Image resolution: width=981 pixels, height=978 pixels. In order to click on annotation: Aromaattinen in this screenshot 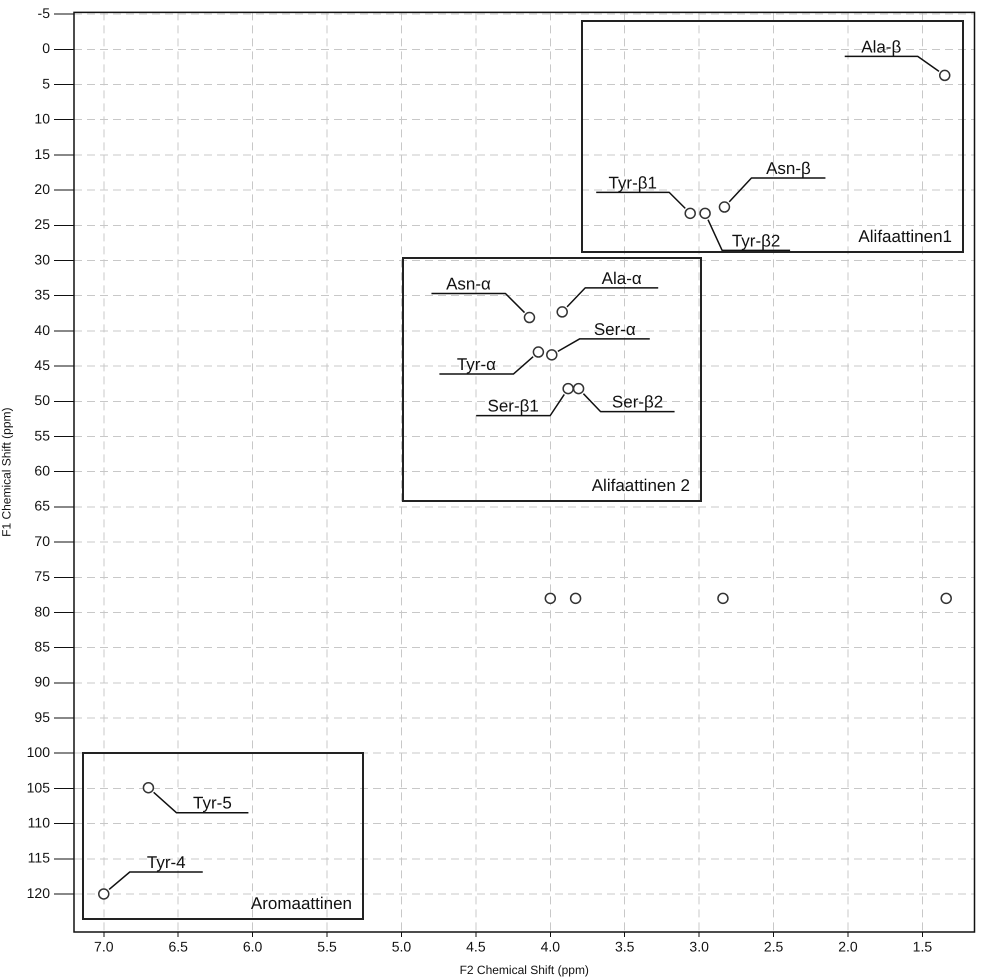, I will do `click(301, 904)`.